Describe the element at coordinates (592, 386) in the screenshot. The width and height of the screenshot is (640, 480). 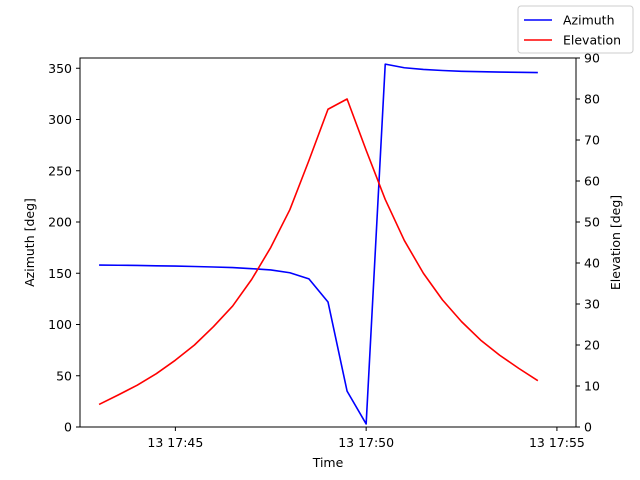
I see `y-right-tick-label: 10` at that location.